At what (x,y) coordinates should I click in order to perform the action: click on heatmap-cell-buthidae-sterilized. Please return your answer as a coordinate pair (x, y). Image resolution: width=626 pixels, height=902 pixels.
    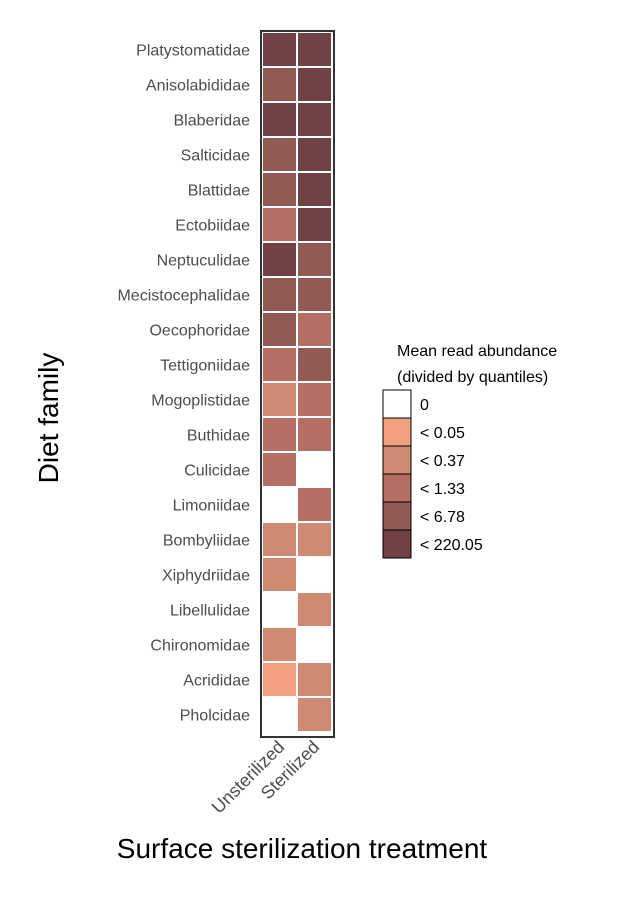
    Looking at the image, I should click on (314, 434).